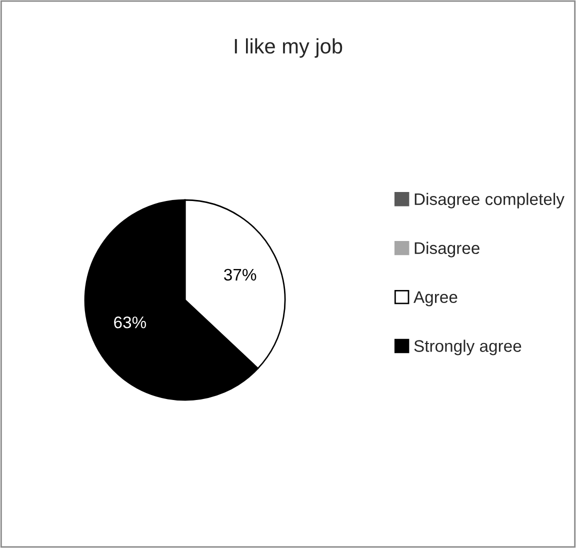 Image resolution: width=576 pixels, height=548 pixels. I want to click on data-label: 63%, so click(130, 322).